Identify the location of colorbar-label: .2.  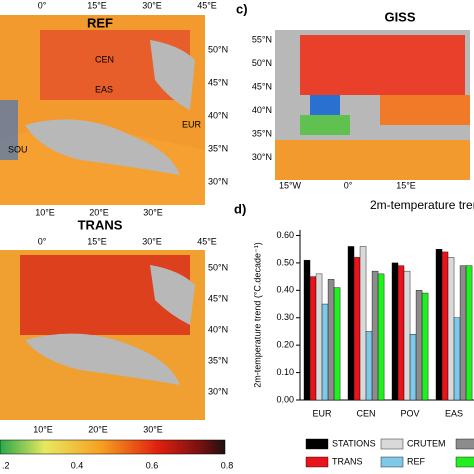
(6, 465).